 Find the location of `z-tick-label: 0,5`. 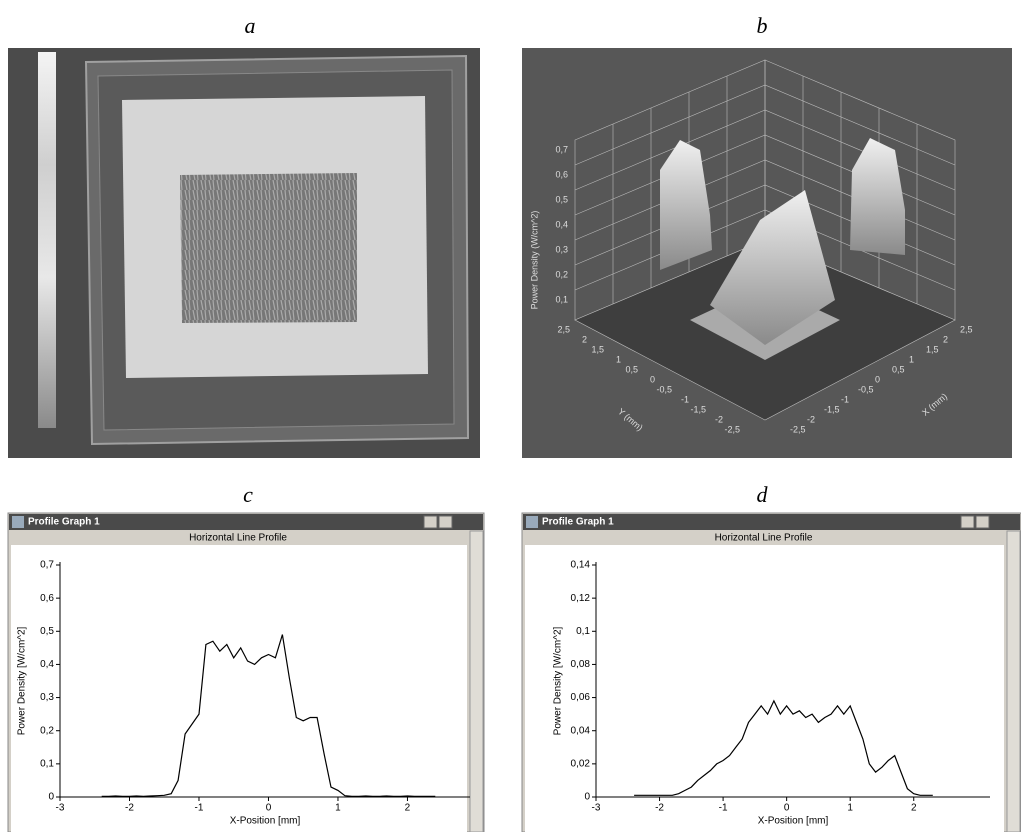

z-tick-label: 0,5 is located at coordinates (561, 199).